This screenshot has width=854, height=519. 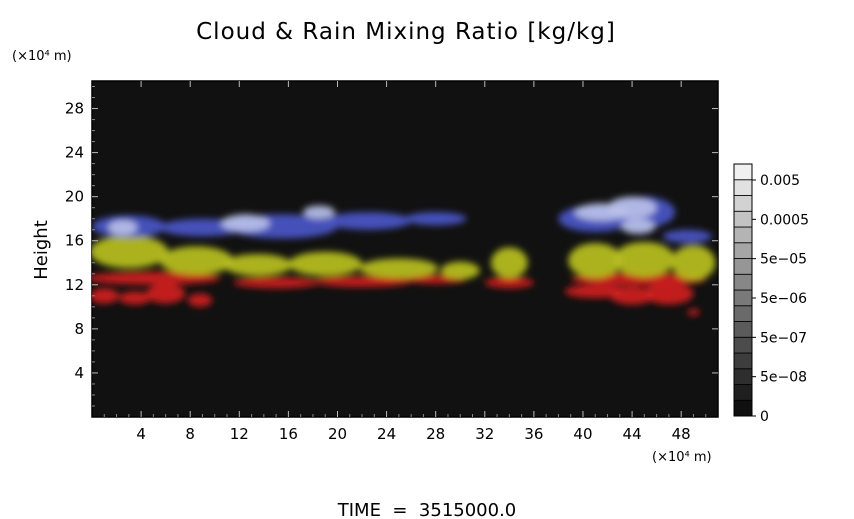 What do you see at coordinates (79, 329) in the screenshot?
I see `y-tick-label: 8` at bounding box center [79, 329].